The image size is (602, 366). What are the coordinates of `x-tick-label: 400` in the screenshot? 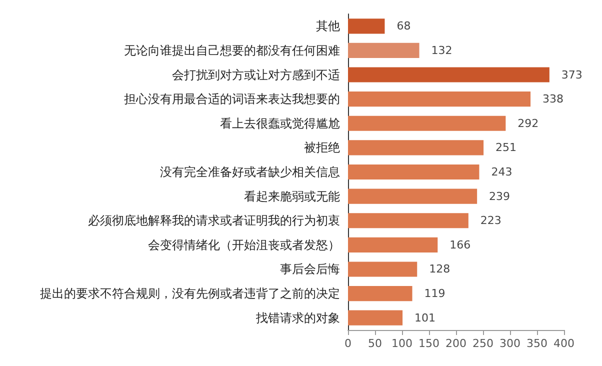 It's located at (564, 343).